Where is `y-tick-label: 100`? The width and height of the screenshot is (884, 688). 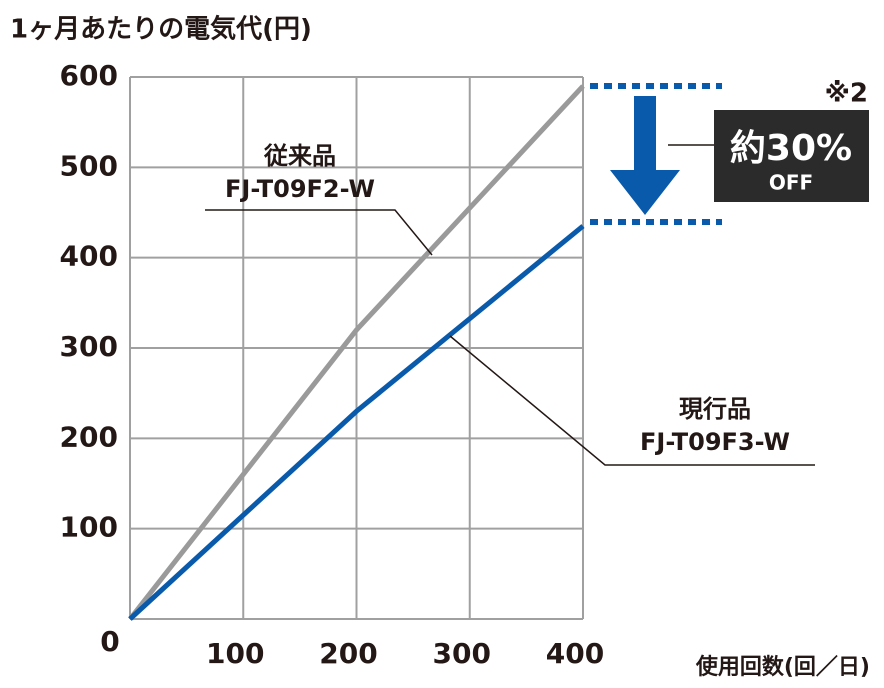 y-tick-label: 100 is located at coordinates (89, 527).